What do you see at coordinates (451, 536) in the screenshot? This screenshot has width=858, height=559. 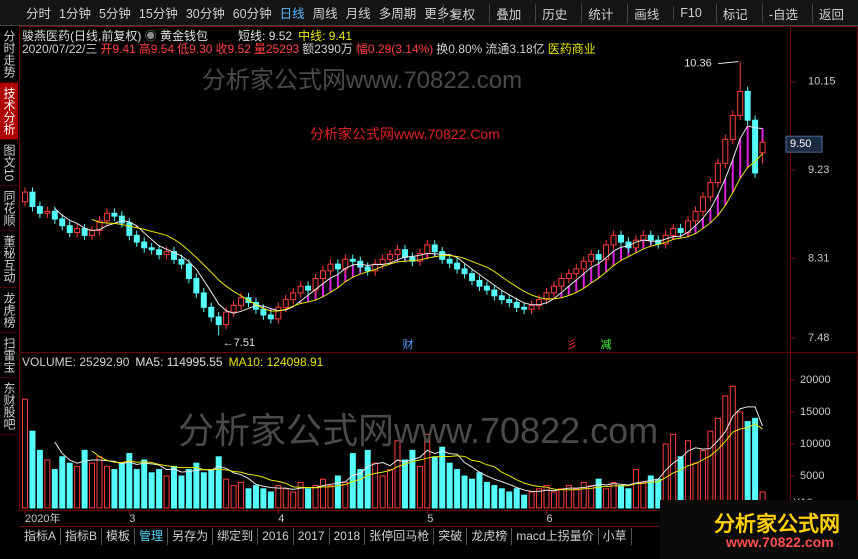 I see `bottom-tab: 突破` at bounding box center [451, 536].